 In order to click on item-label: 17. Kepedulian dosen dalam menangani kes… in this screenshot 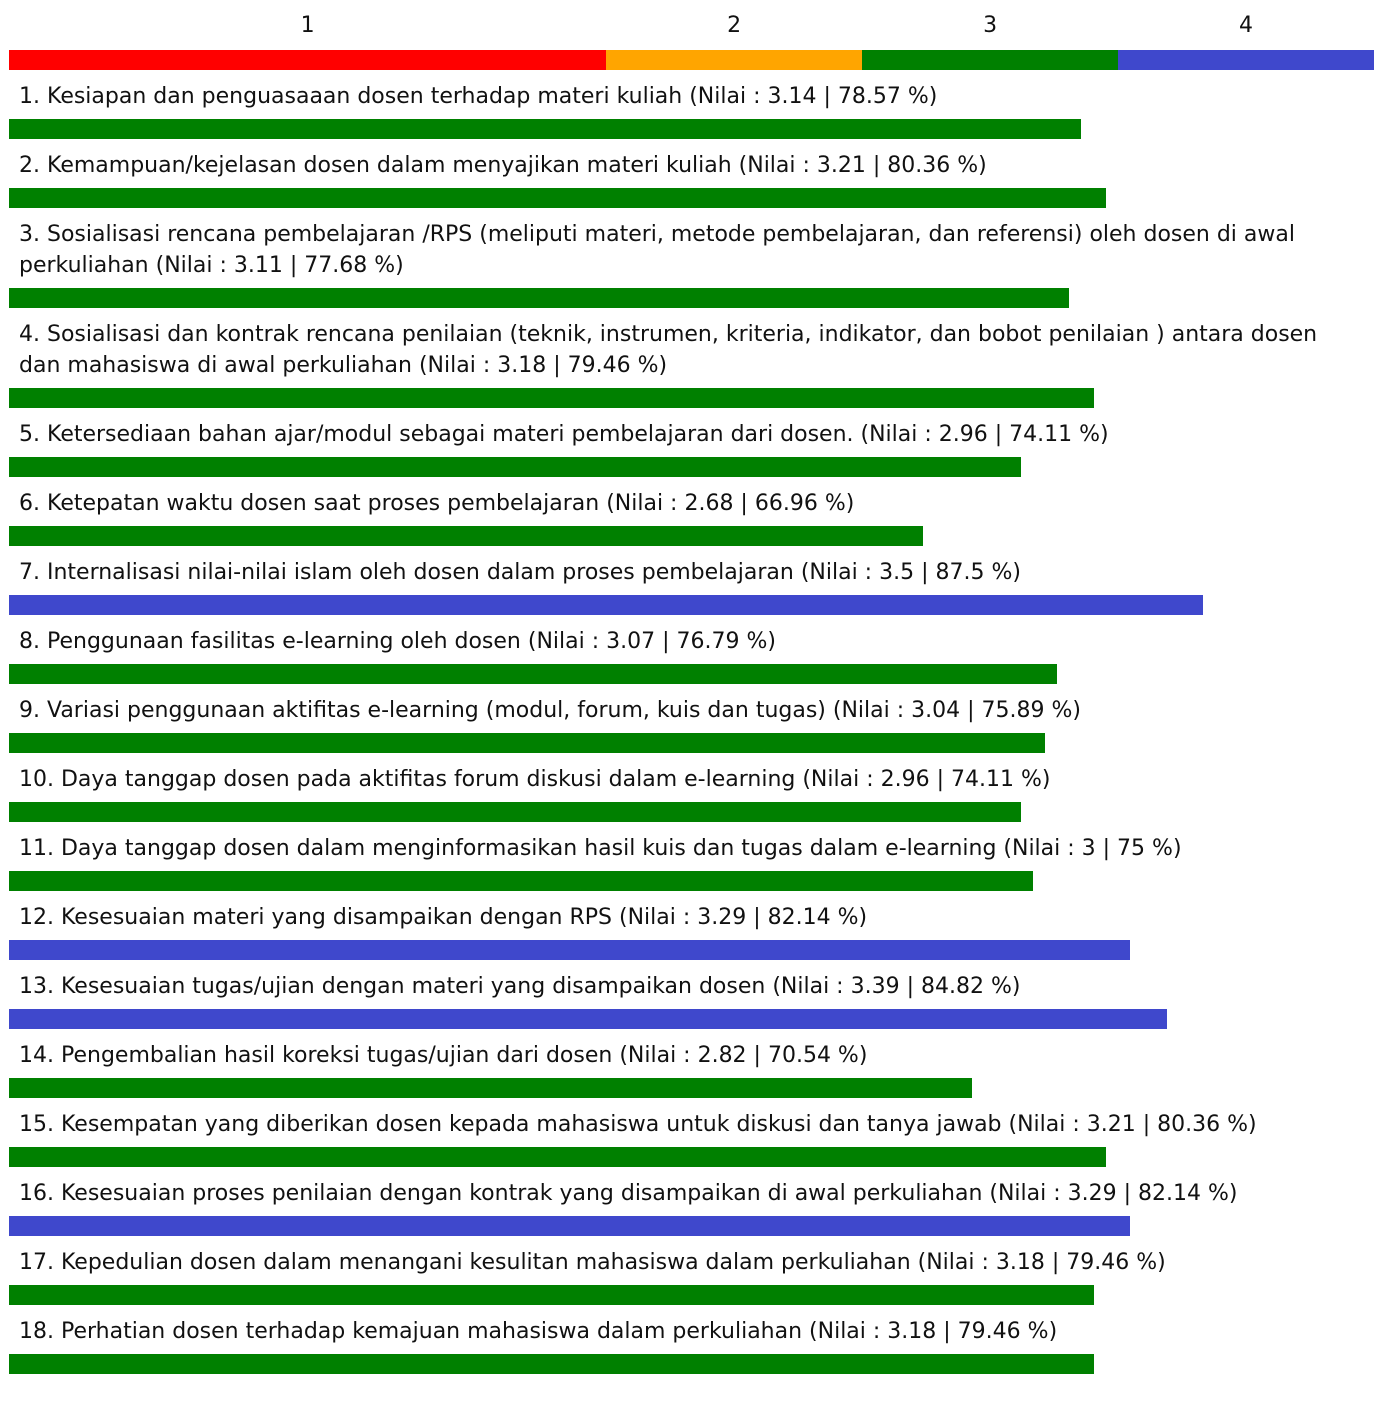, I will do `click(592, 1262)`.